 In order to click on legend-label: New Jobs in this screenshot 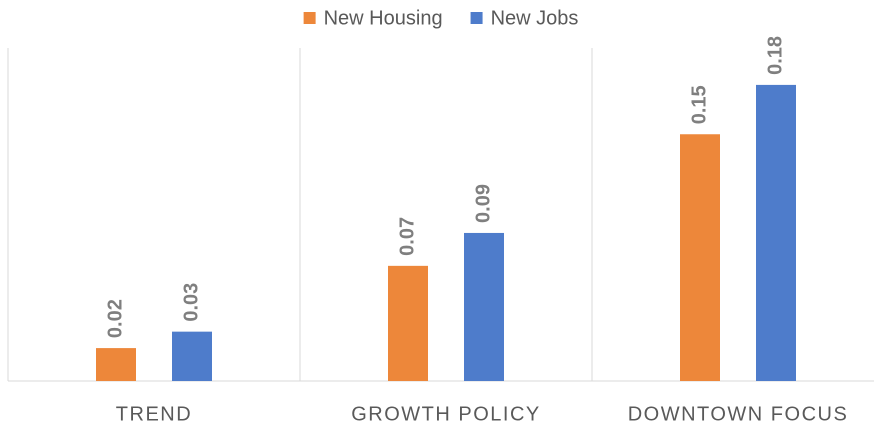, I will do `click(535, 18)`.